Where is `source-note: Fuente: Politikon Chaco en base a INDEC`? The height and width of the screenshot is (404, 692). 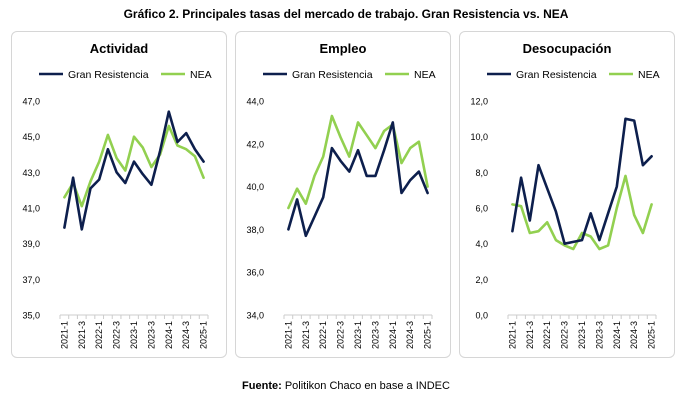 source-note: Fuente: Politikon Chaco en base a INDEC is located at coordinates (346, 386).